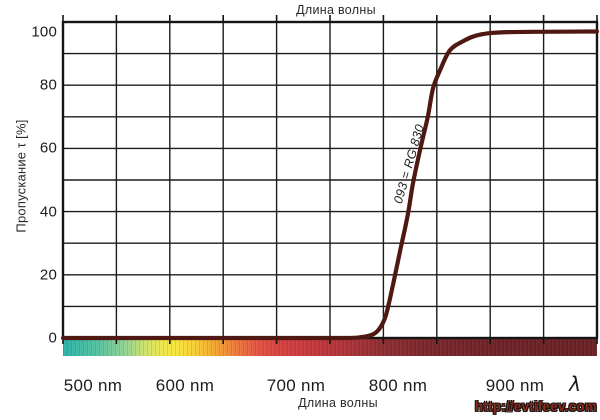 The image size is (600, 420). What do you see at coordinates (48, 212) in the screenshot?
I see `y-tick-label: 40` at bounding box center [48, 212].